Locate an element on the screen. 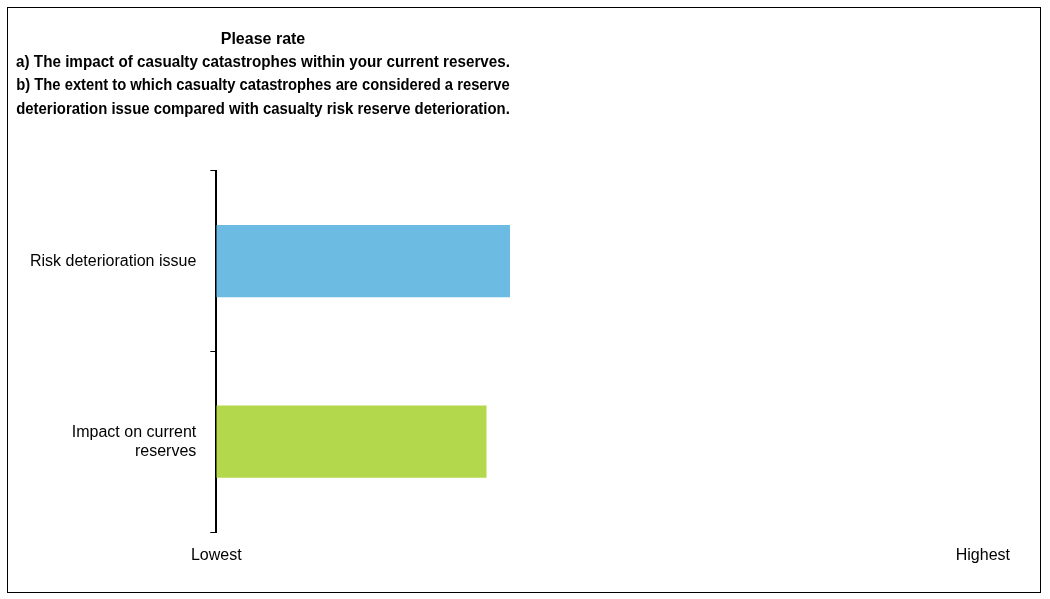 The width and height of the screenshot is (1050, 599). chart-title: Please rate a) The impact of casualty catastrophes within your current reserves. b) The extent to which casualty catastrophes are considered a reserve deterioration issue compared with casualty risk reserve deterioration. is located at coordinates (263, 73).